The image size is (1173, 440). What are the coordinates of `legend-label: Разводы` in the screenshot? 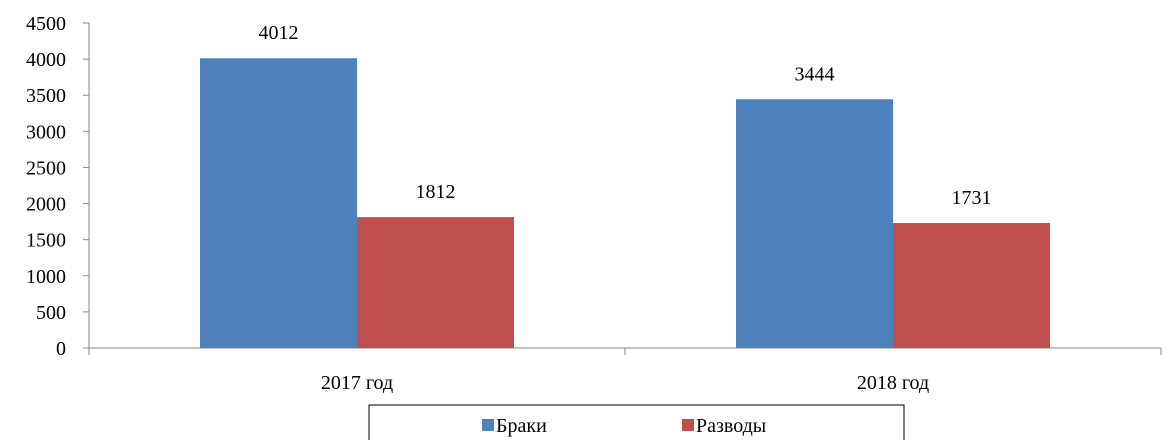 It's located at (731, 426).